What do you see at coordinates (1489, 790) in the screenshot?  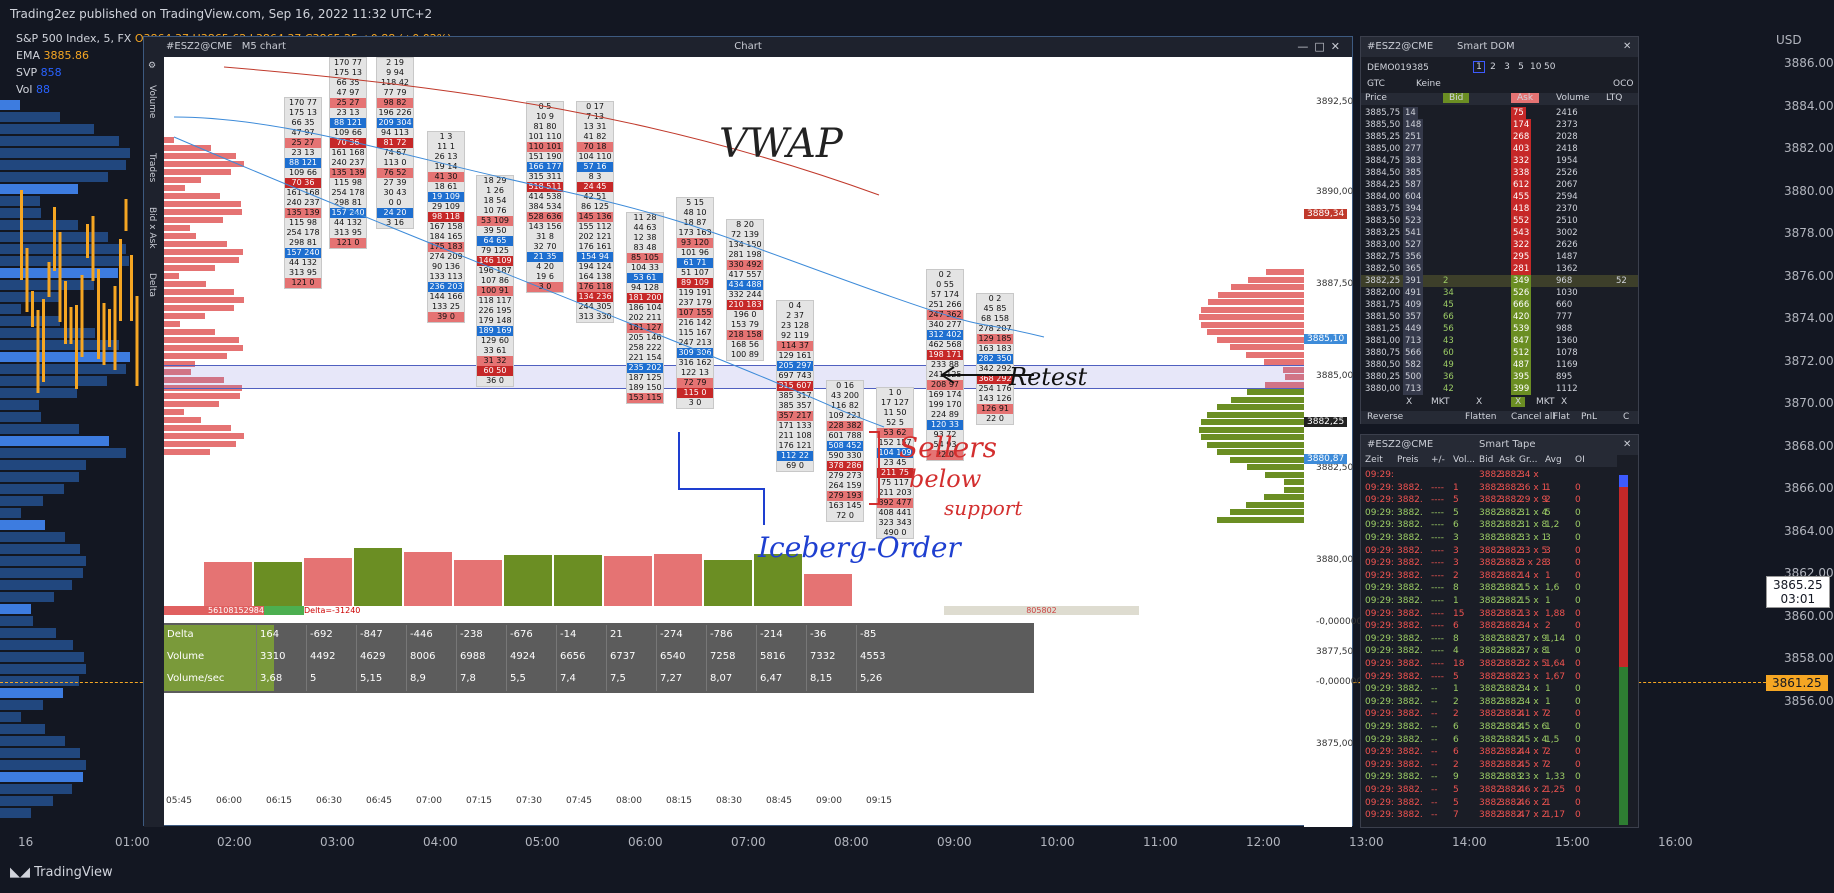 I see `tape-row: 09:29: 3882. -- 5 3882. 3882. 46 x 2 1,25 0` at bounding box center [1489, 790].